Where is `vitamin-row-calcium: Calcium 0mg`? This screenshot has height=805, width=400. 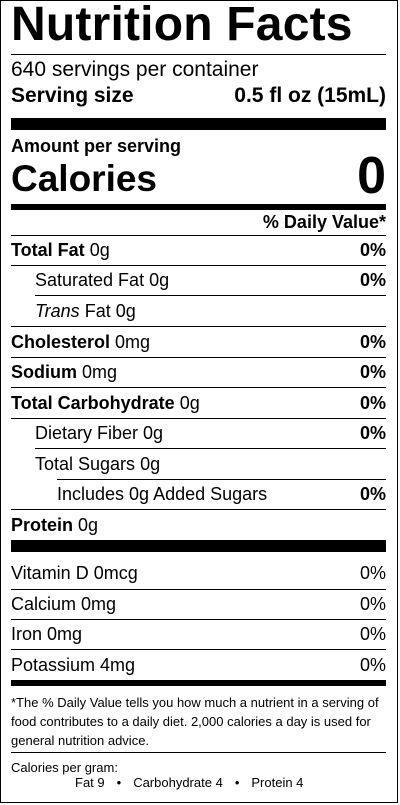
vitamin-row-calcium: Calcium 0mg is located at coordinates (64, 604).